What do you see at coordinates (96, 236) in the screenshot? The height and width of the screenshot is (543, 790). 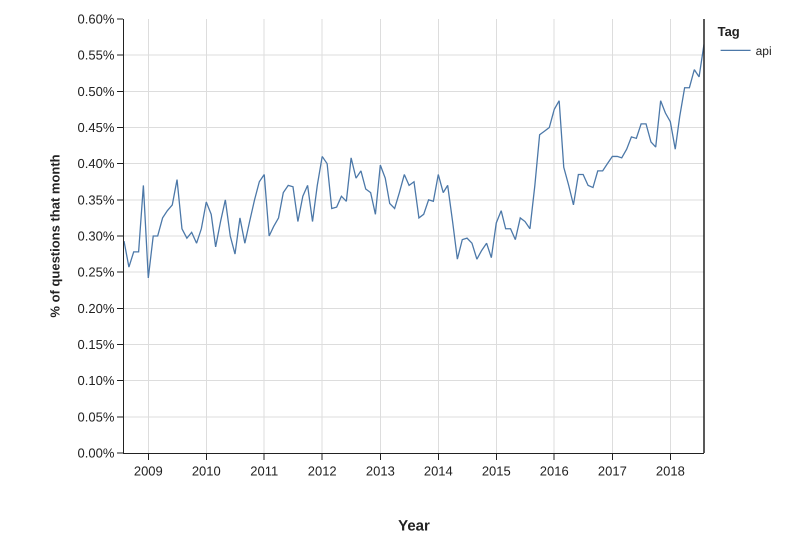 I see `y-tick-label: 0.30%` at bounding box center [96, 236].